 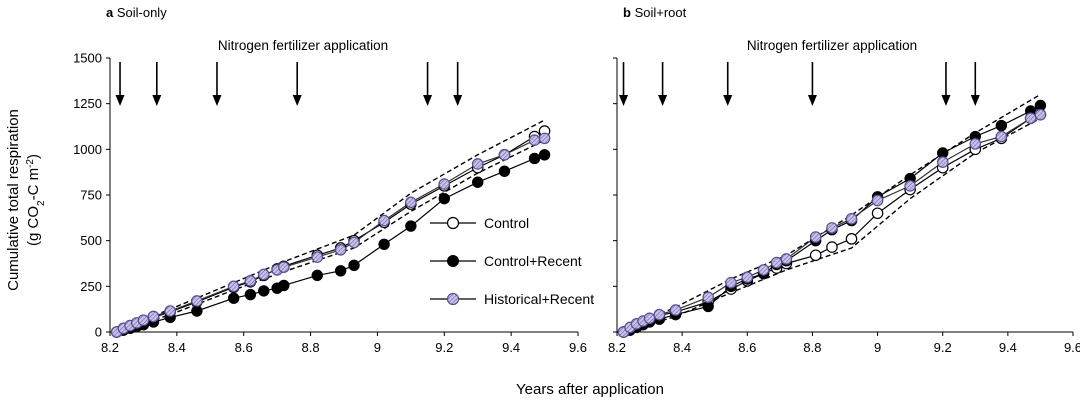 What do you see at coordinates (33, 184) in the screenshot?
I see `y-axis-label-line2-mid: -C m` at bounding box center [33, 184].